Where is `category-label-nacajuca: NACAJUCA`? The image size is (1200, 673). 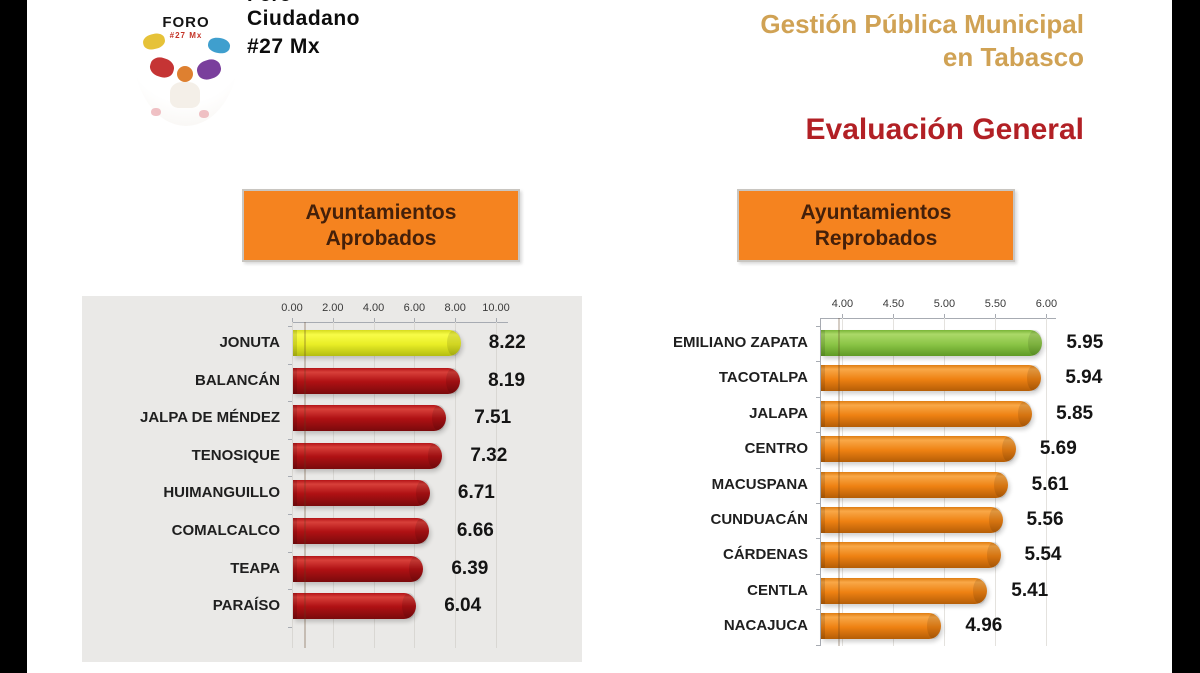 category-label-nacajuca: NACAJUCA is located at coordinates (765, 626).